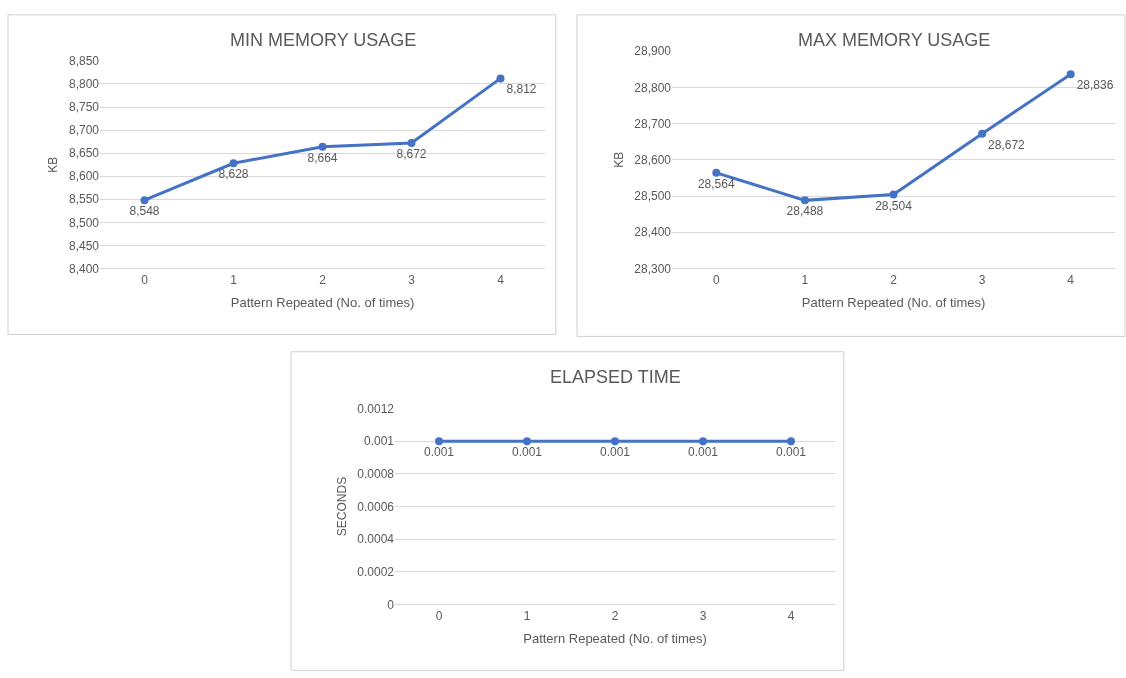 This screenshot has height=678, width=1126. I want to click on y-tick-label: 0.001, so click(379, 441).